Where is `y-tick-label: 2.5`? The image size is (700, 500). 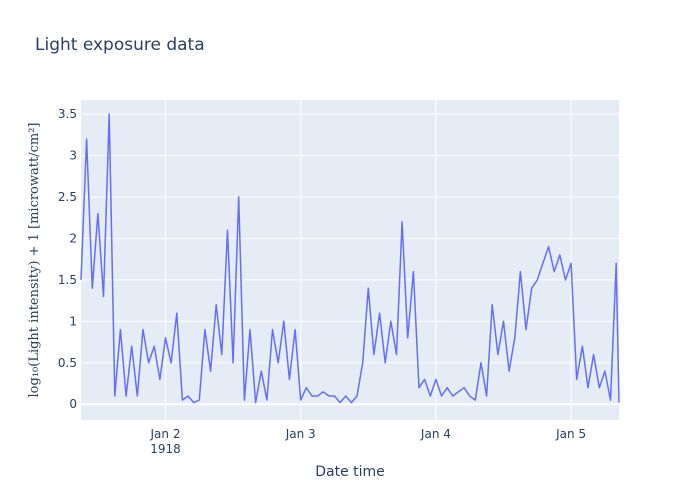
y-tick-label: 2.5 is located at coordinates (67, 197).